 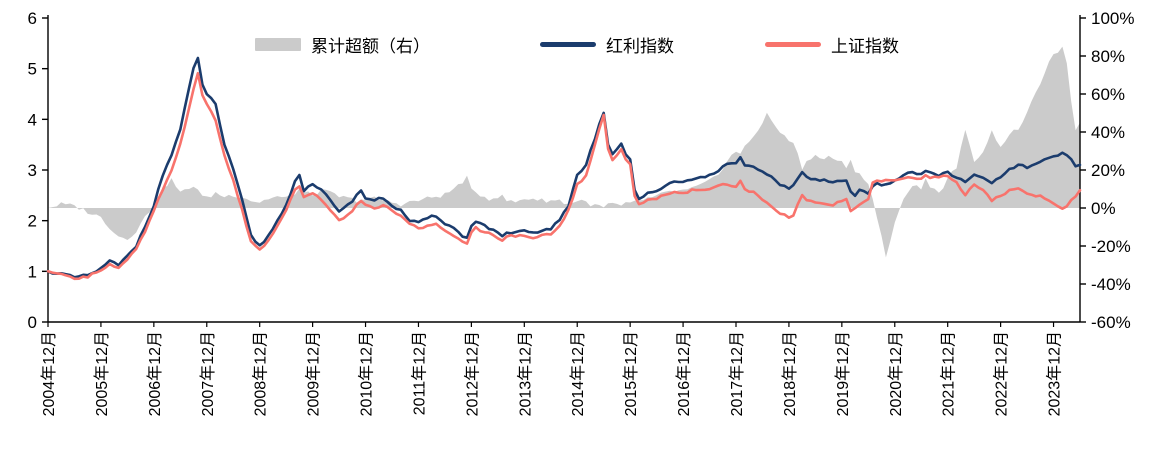 What do you see at coordinates (208, 373) in the screenshot?
I see `x-axis-tick-label: 2007年12月` at bounding box center [208, 373].